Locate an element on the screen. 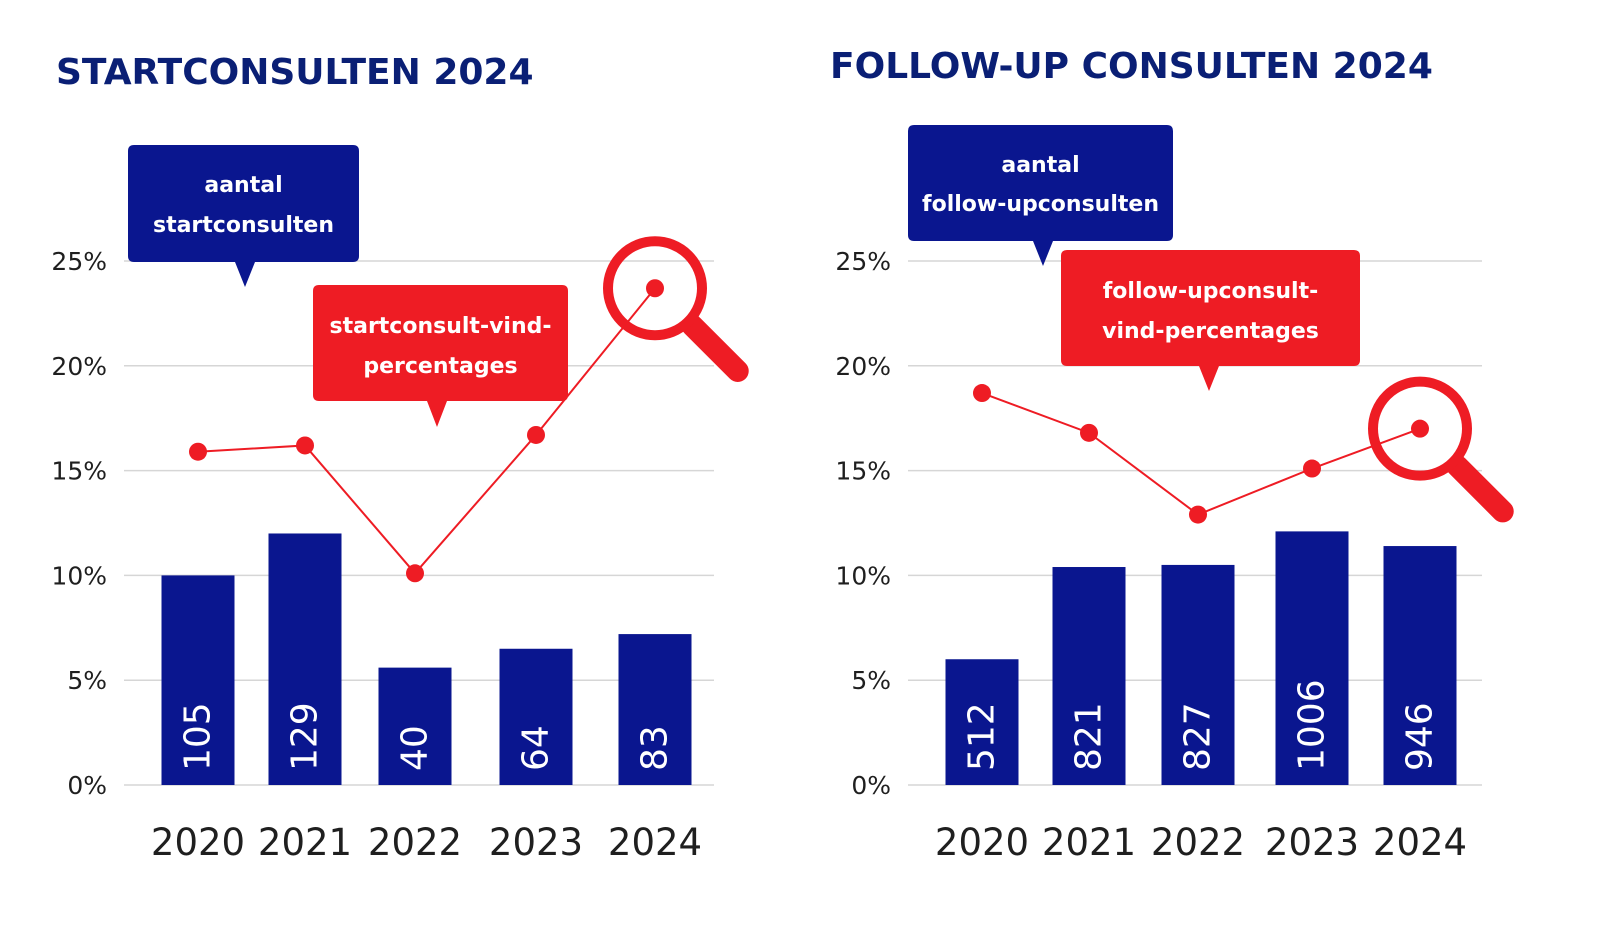  bar-value-label: 512 is located at coordinates (982, 736).